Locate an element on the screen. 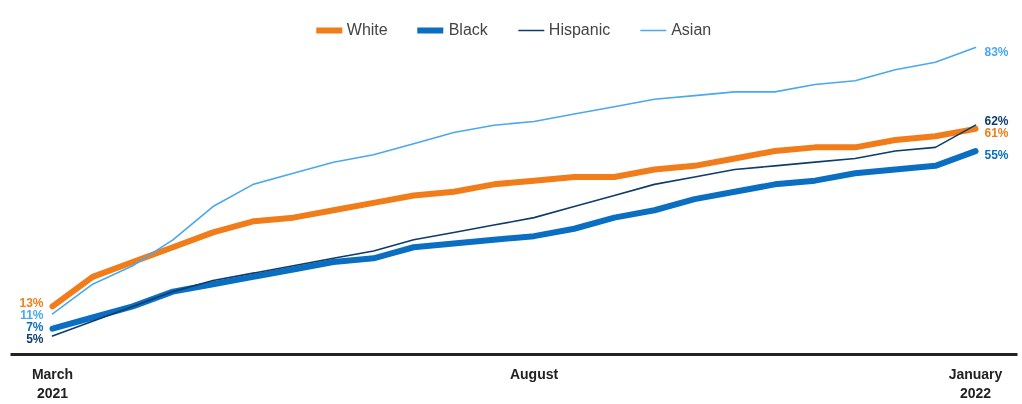  data-label: 61% is located at coordinates (996, 133).